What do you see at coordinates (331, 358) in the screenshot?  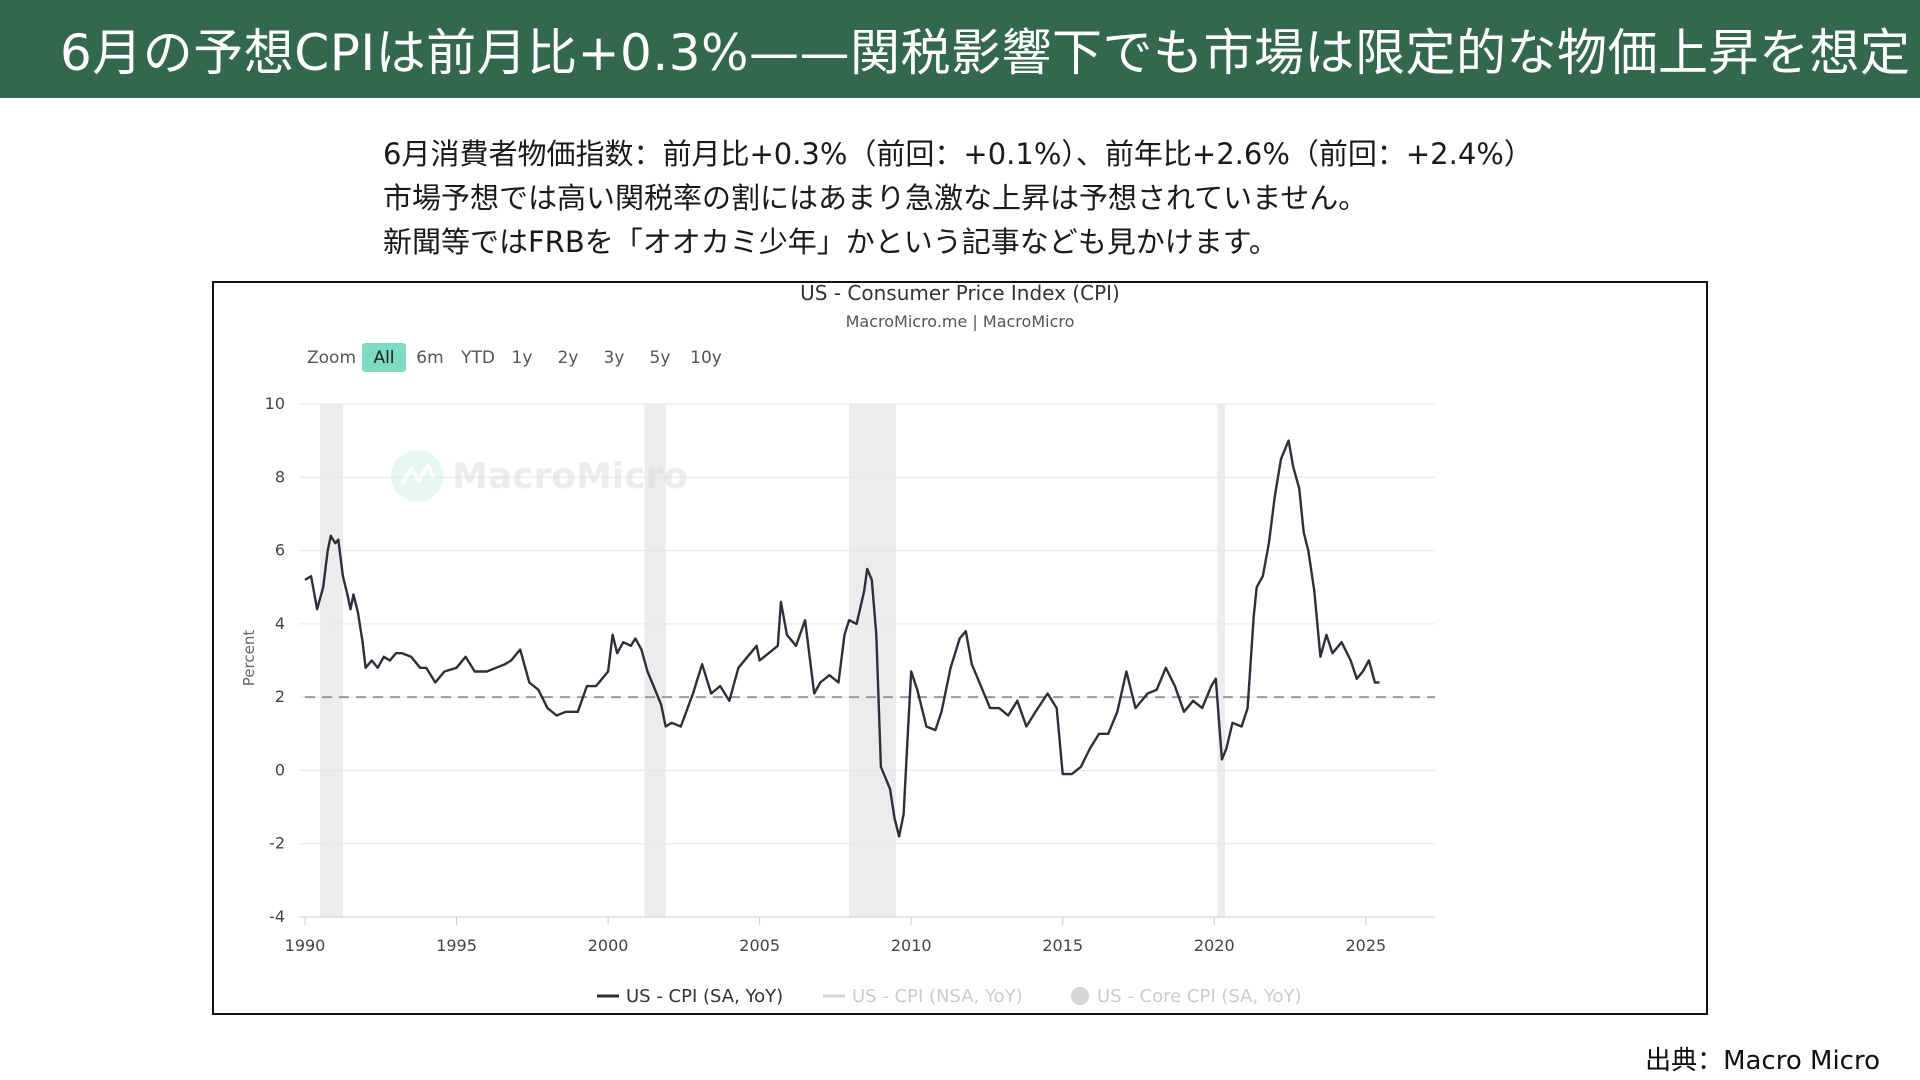 I see `zoom-label: Zoom` at bounding box center [331, 358].